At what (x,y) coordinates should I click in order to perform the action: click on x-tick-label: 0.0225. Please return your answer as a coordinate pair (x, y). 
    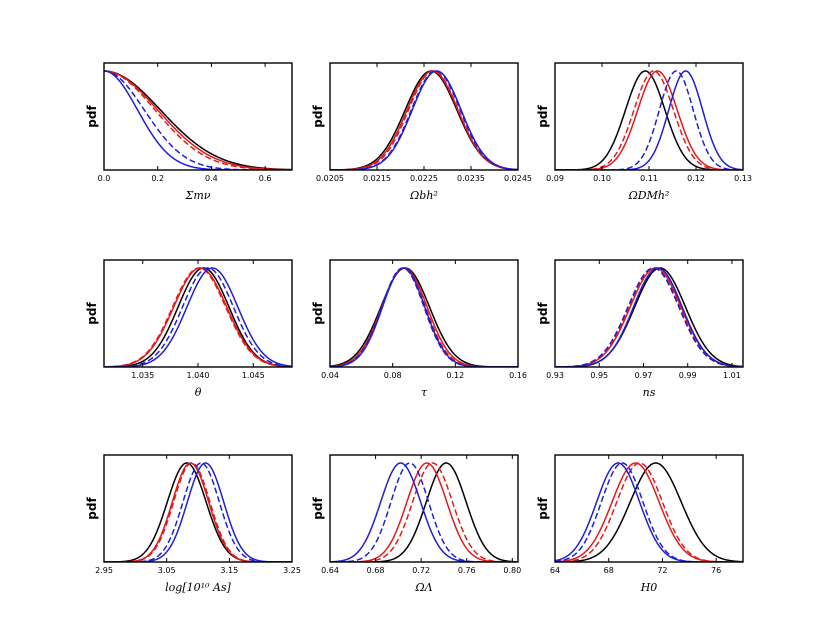
    Looking at the image, I should click on (424, 178).